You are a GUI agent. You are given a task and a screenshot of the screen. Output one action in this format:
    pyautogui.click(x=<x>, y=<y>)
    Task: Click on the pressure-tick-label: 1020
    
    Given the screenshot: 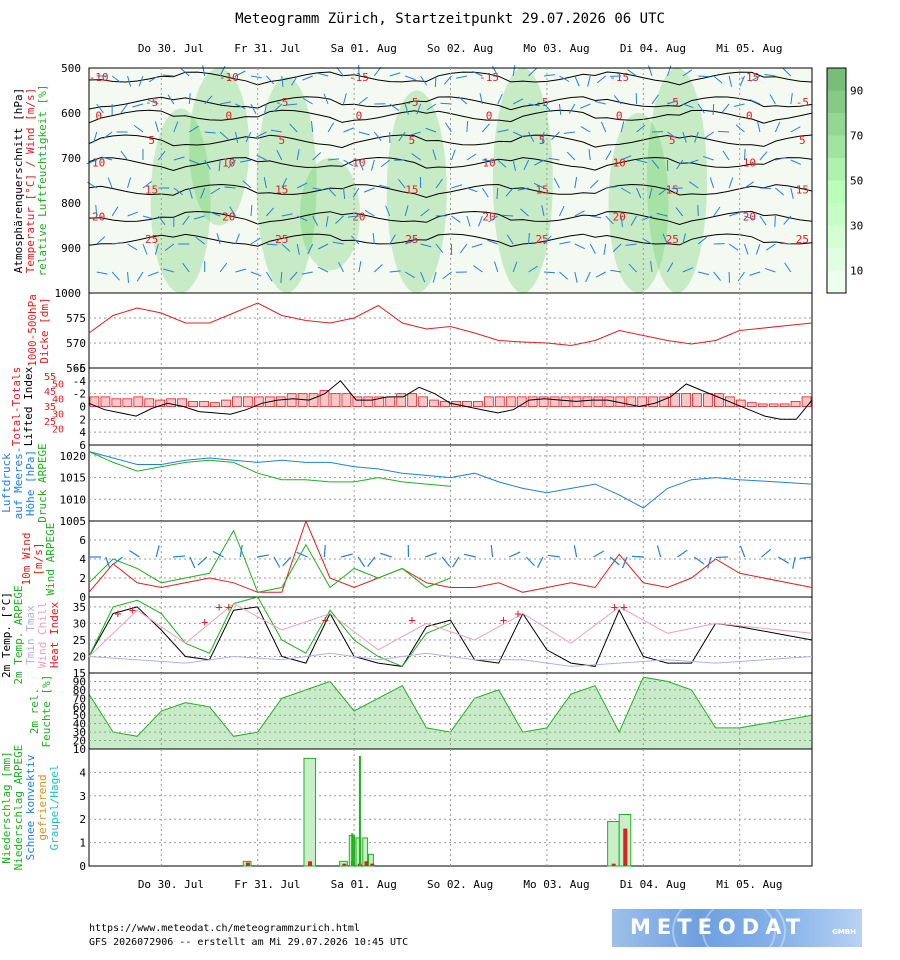 What is the action you would take?
    pyautogui.click(x=73, y=456)
    